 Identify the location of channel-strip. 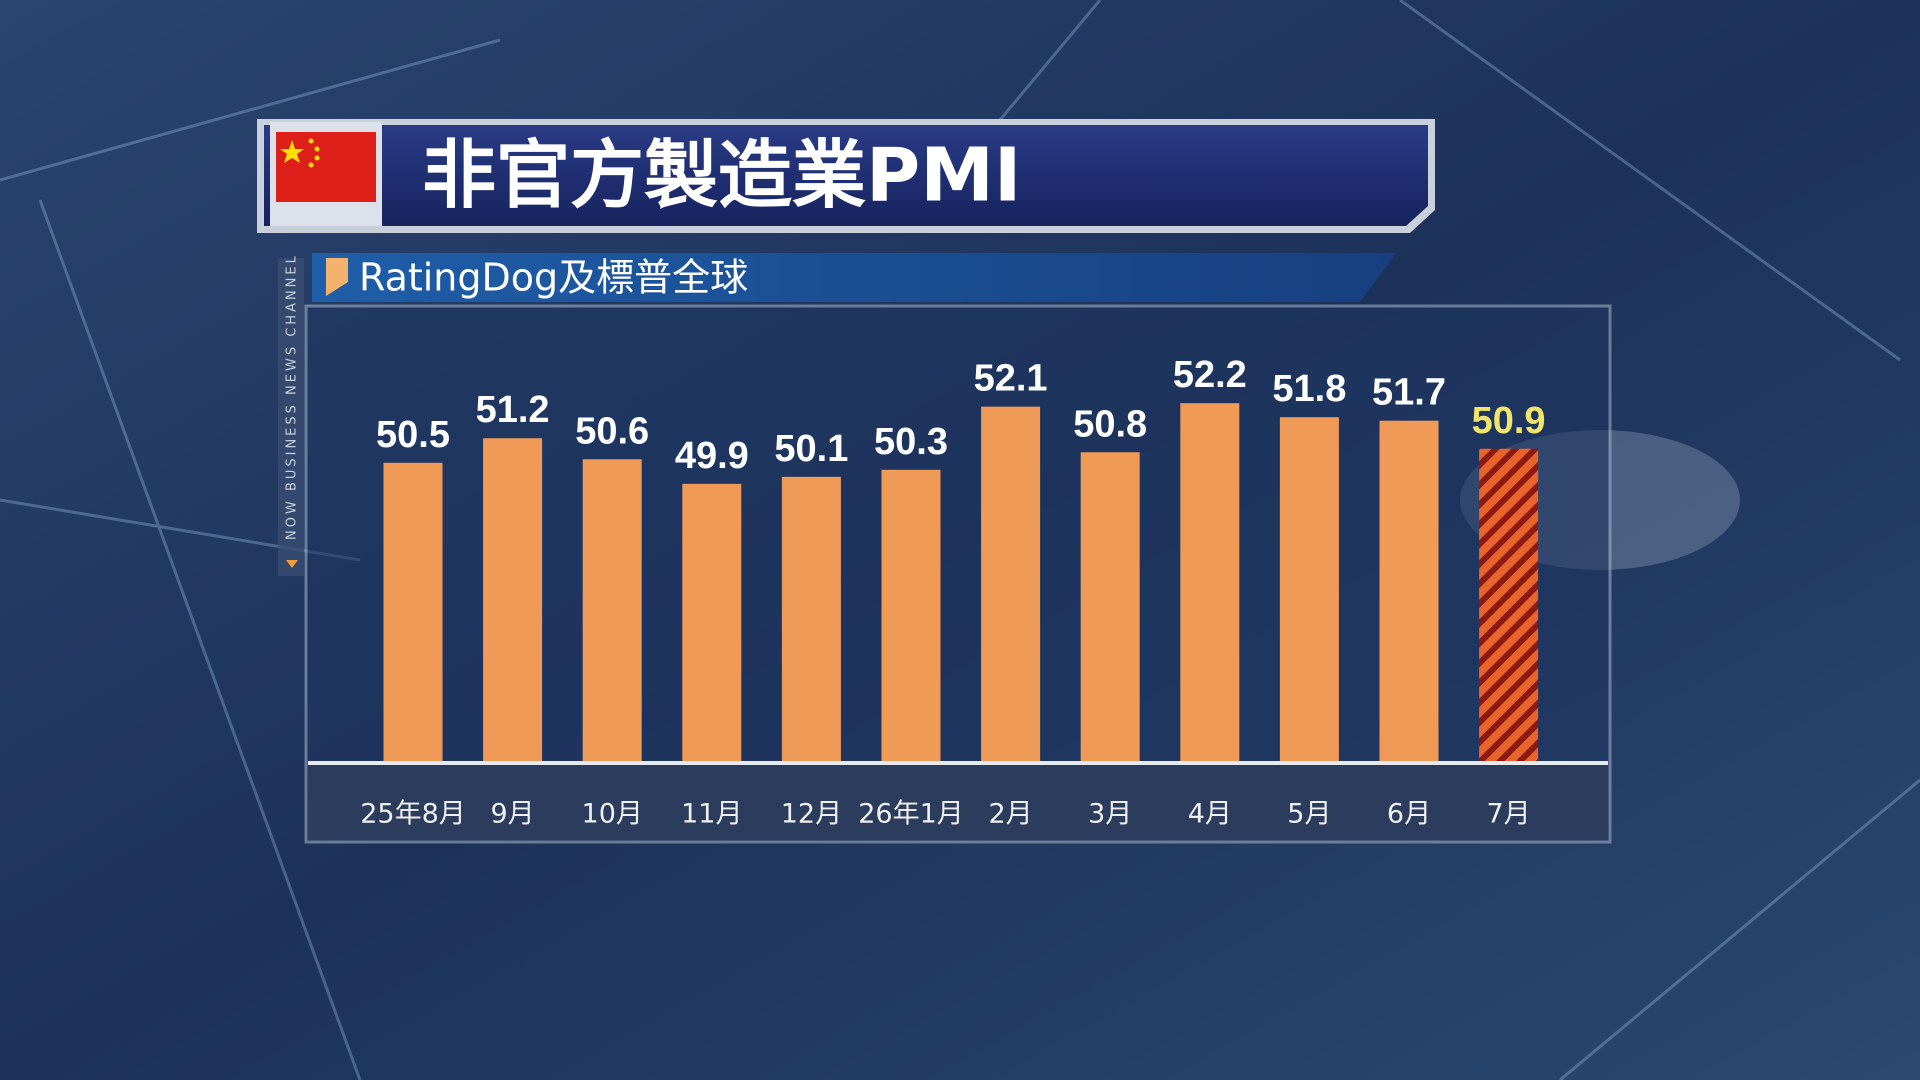
(291, 417).